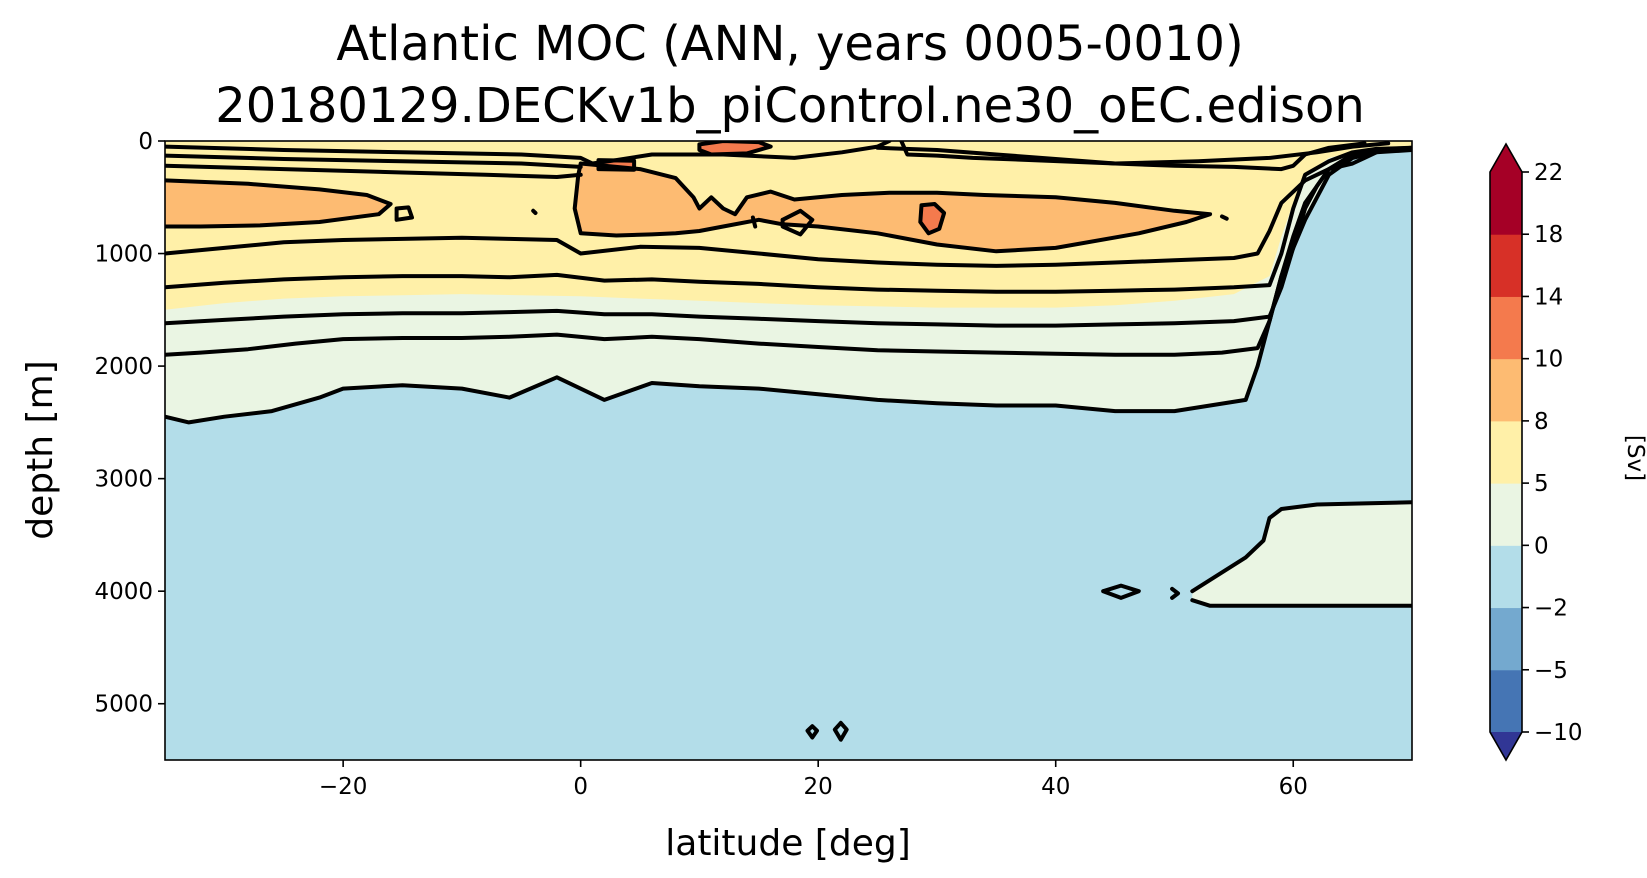 The image size is (1647, 878). I want to click on x-tick-label: 20, so click(818, 787).